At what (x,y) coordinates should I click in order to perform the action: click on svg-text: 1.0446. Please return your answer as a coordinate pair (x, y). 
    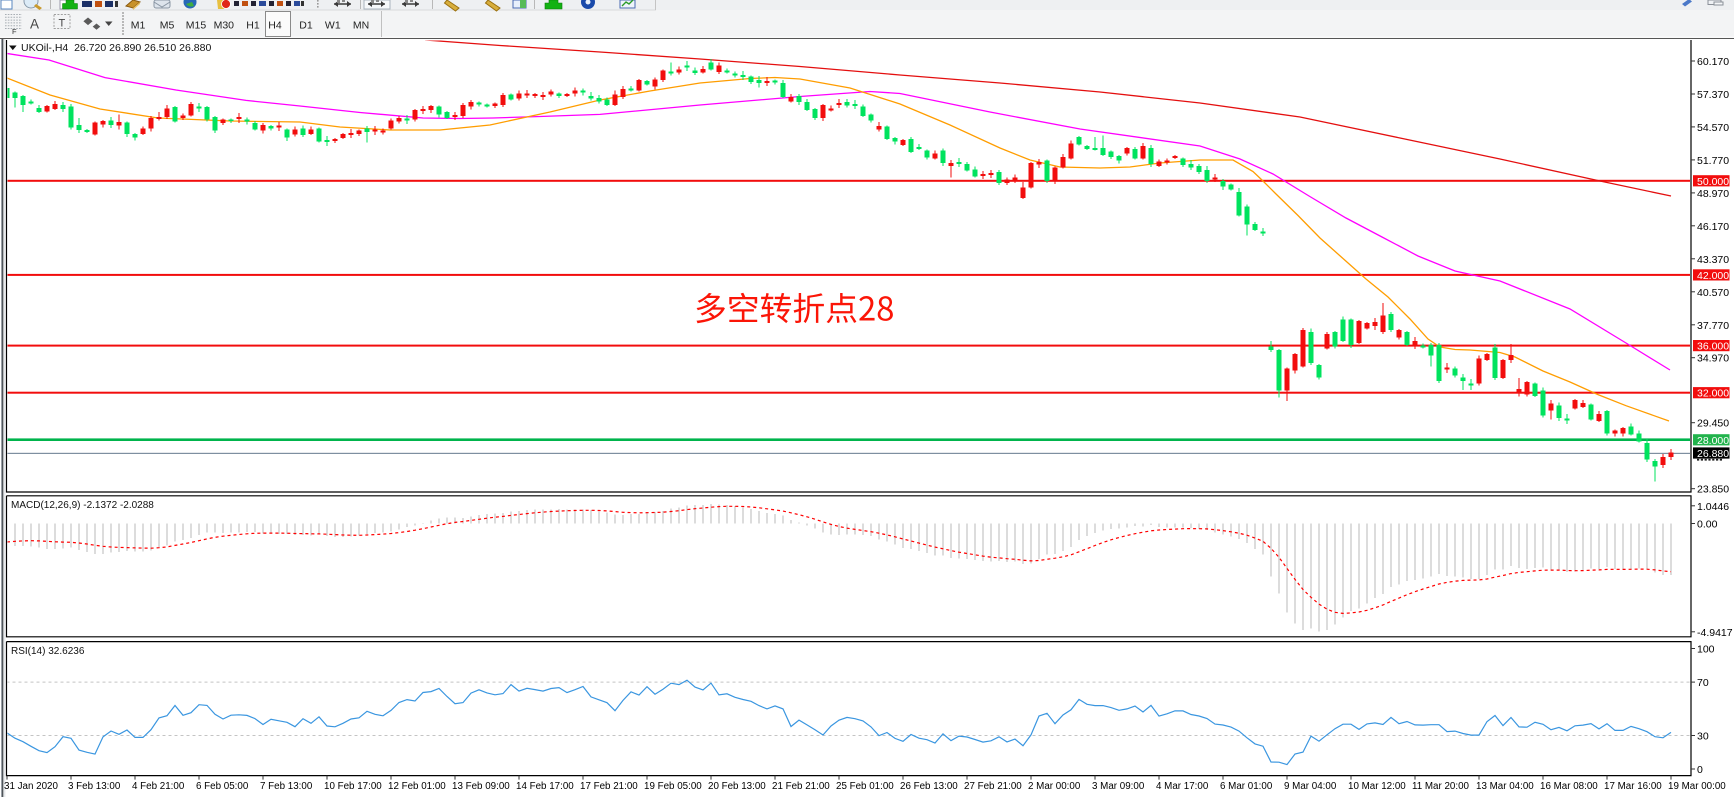
    Looking at the image, I should click on (1713, 507).